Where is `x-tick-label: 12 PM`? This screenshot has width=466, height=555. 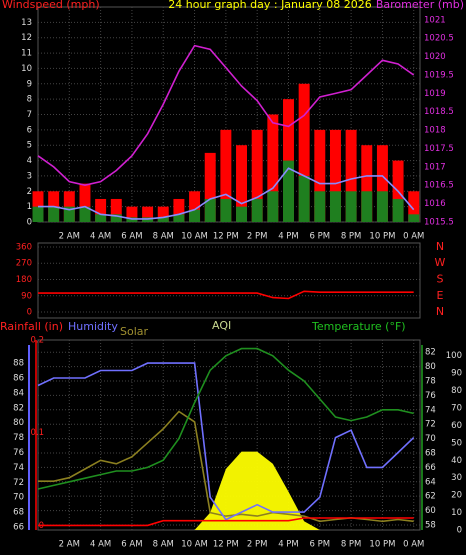 x-tick-label: 12 PM is located at coordinates (226, 237).